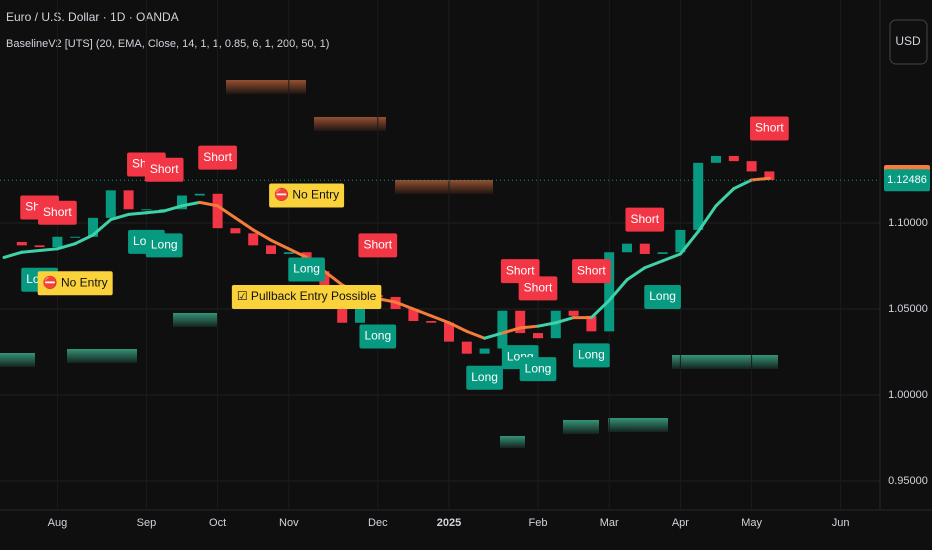 This screenshot has height=550, width=932. I want to click on price-label-box, so click(907, 180).